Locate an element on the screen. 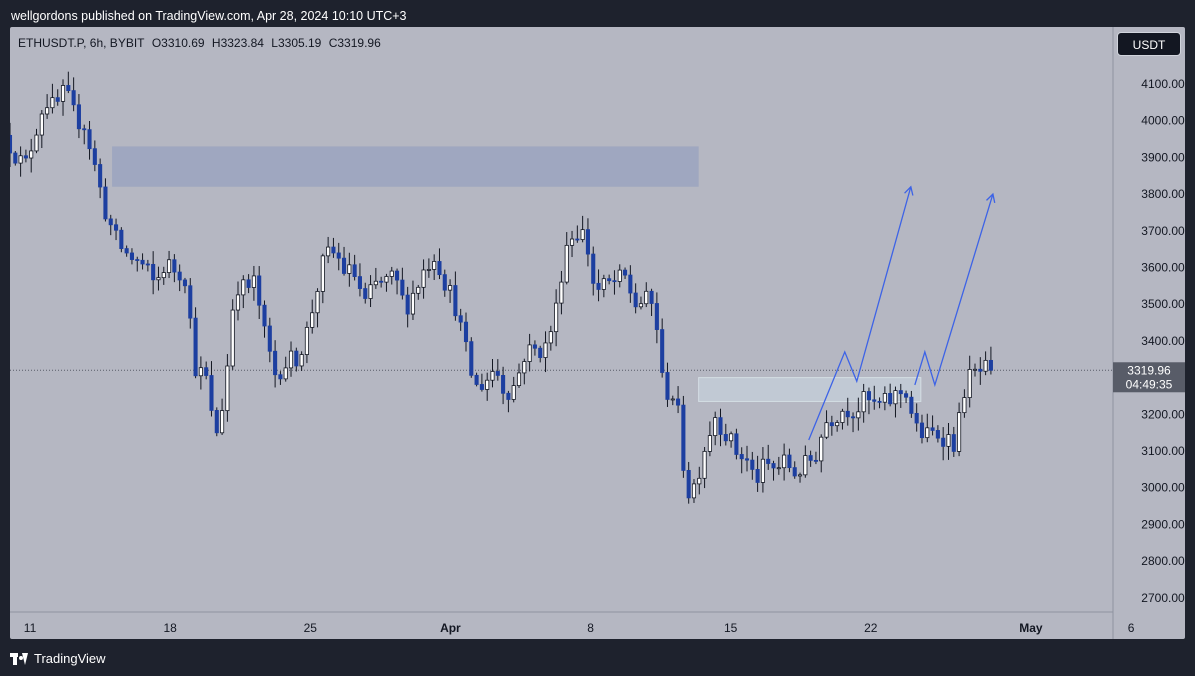  x-tick-label: 8 is located at coordinates (590, 628).